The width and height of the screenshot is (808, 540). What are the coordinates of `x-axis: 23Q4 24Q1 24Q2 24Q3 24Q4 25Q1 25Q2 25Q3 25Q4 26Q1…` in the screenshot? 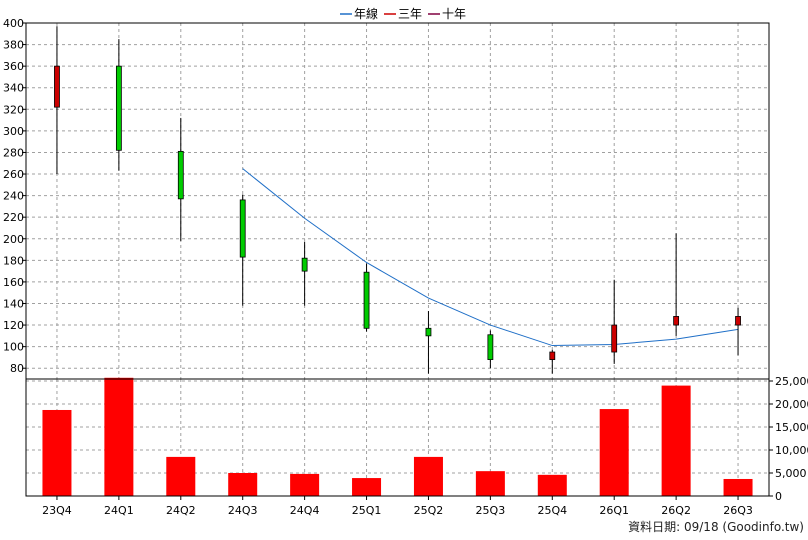 It's located at (397, 506).